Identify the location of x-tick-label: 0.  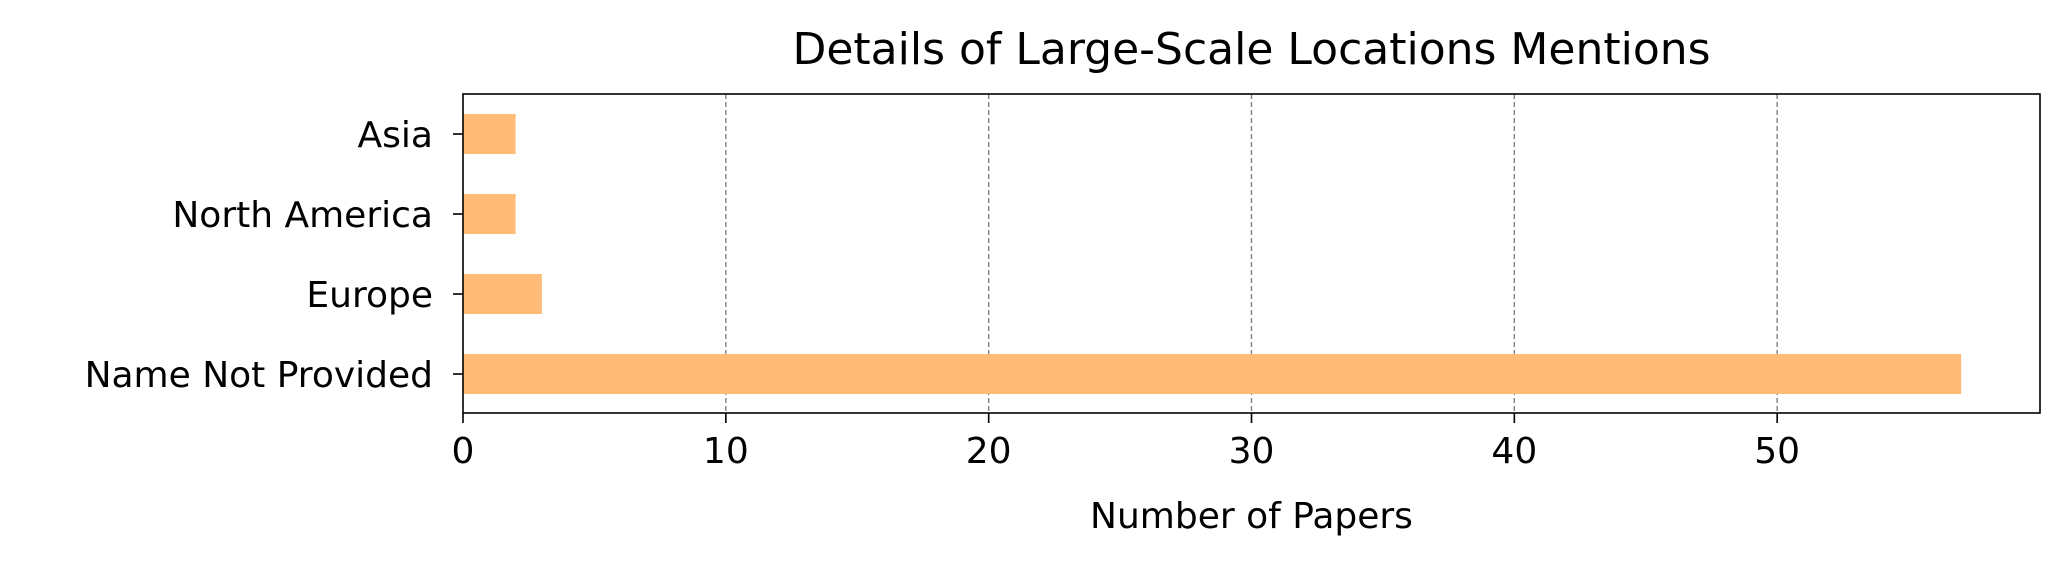
(463, 451).